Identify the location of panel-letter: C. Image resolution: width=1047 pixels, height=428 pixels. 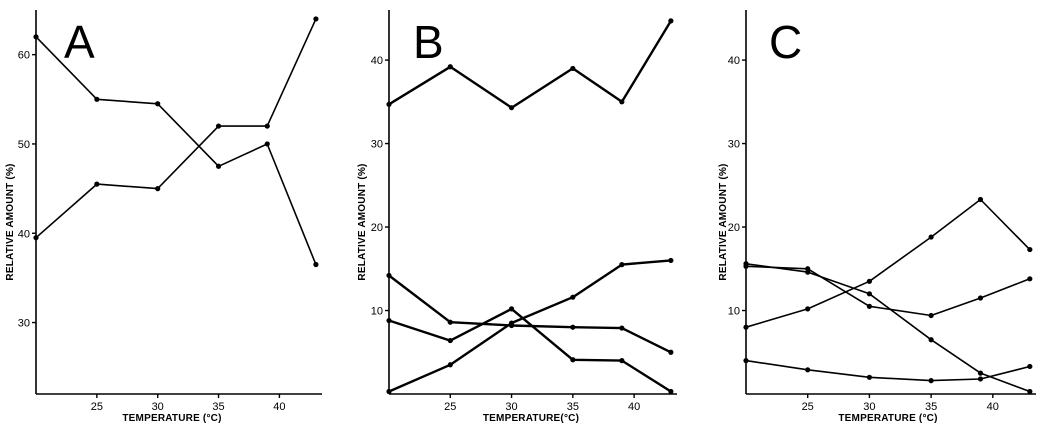
(785, 42).